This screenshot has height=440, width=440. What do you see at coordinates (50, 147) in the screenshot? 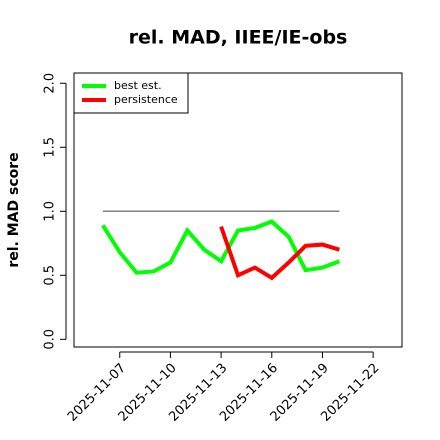
I see `y-tick-label: 1.5` at bounding box center [50, 147].